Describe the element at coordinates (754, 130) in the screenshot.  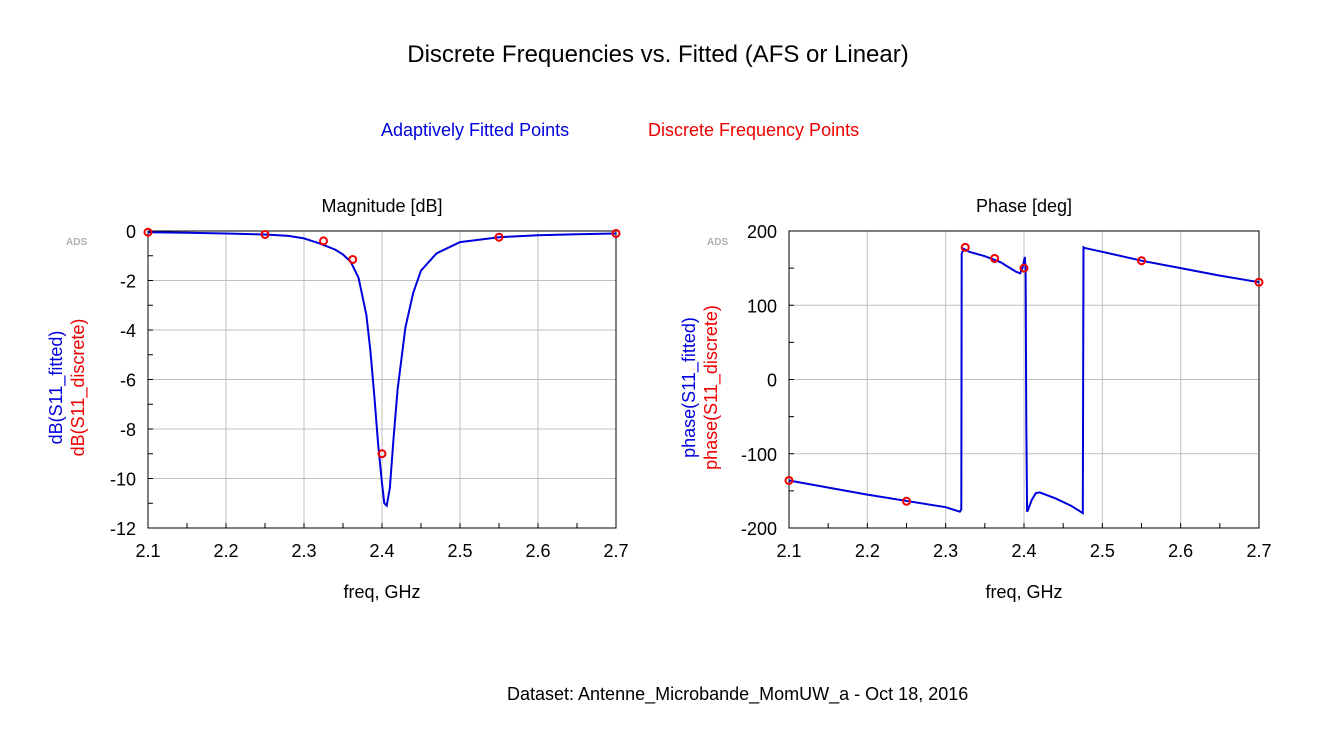
I see `legend-discrete: Discrete Frequency Points` at that location.